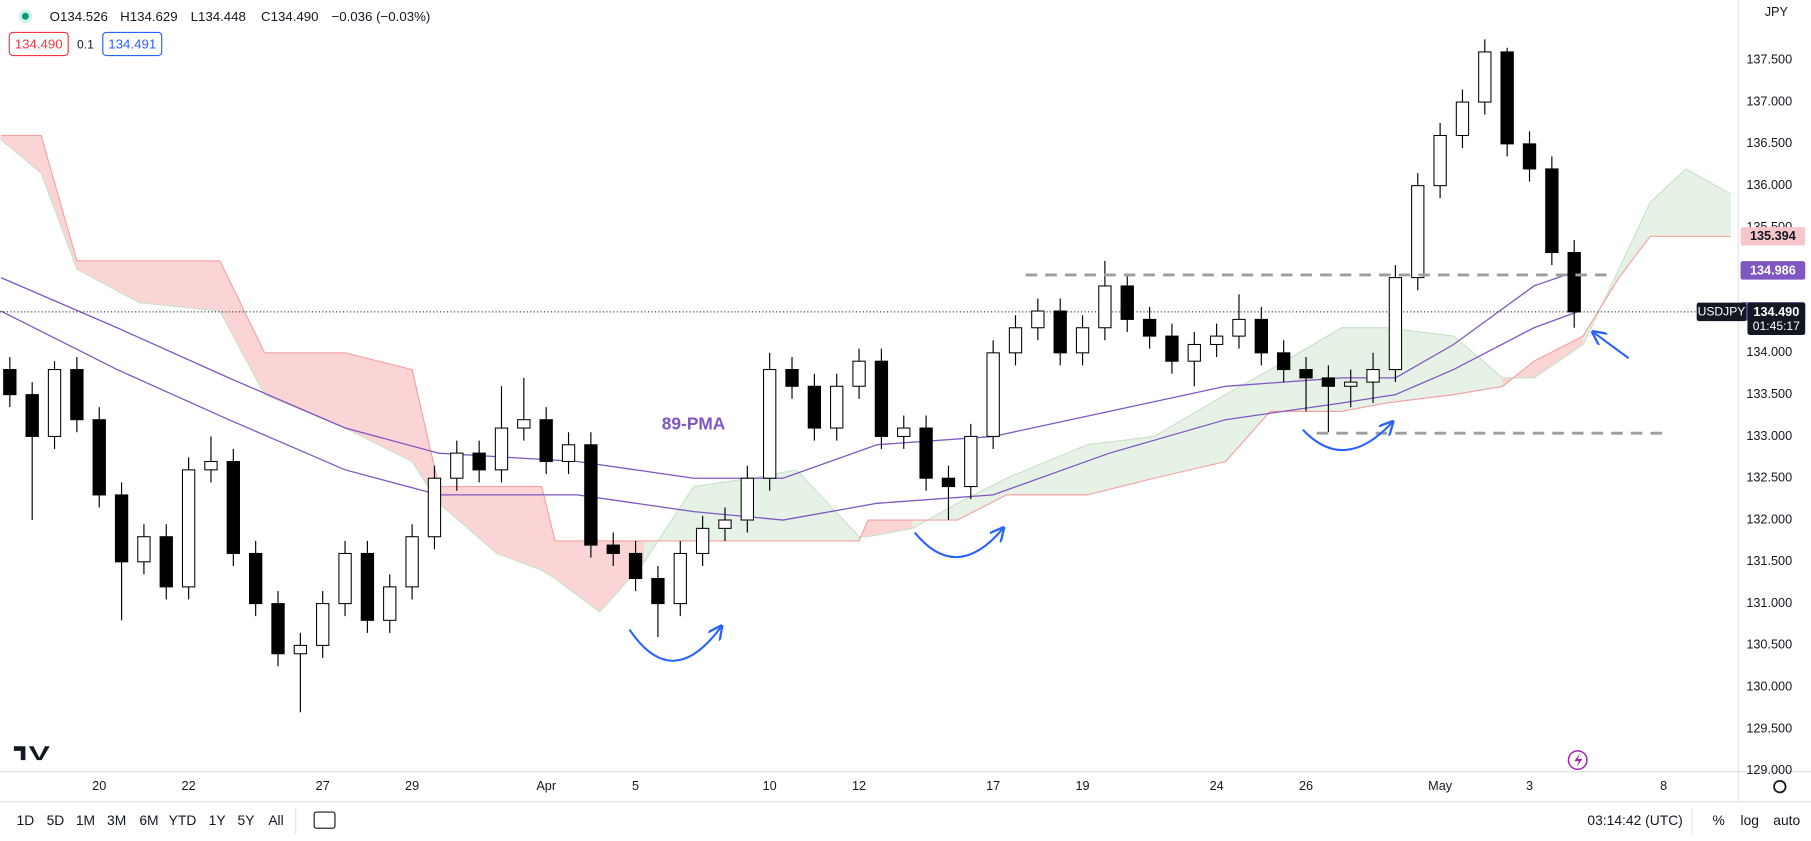 Image resolution: width=1811 pixels, height=841 pixels. I want to click on y-tick-label: 131.000, so click(1769, 603).